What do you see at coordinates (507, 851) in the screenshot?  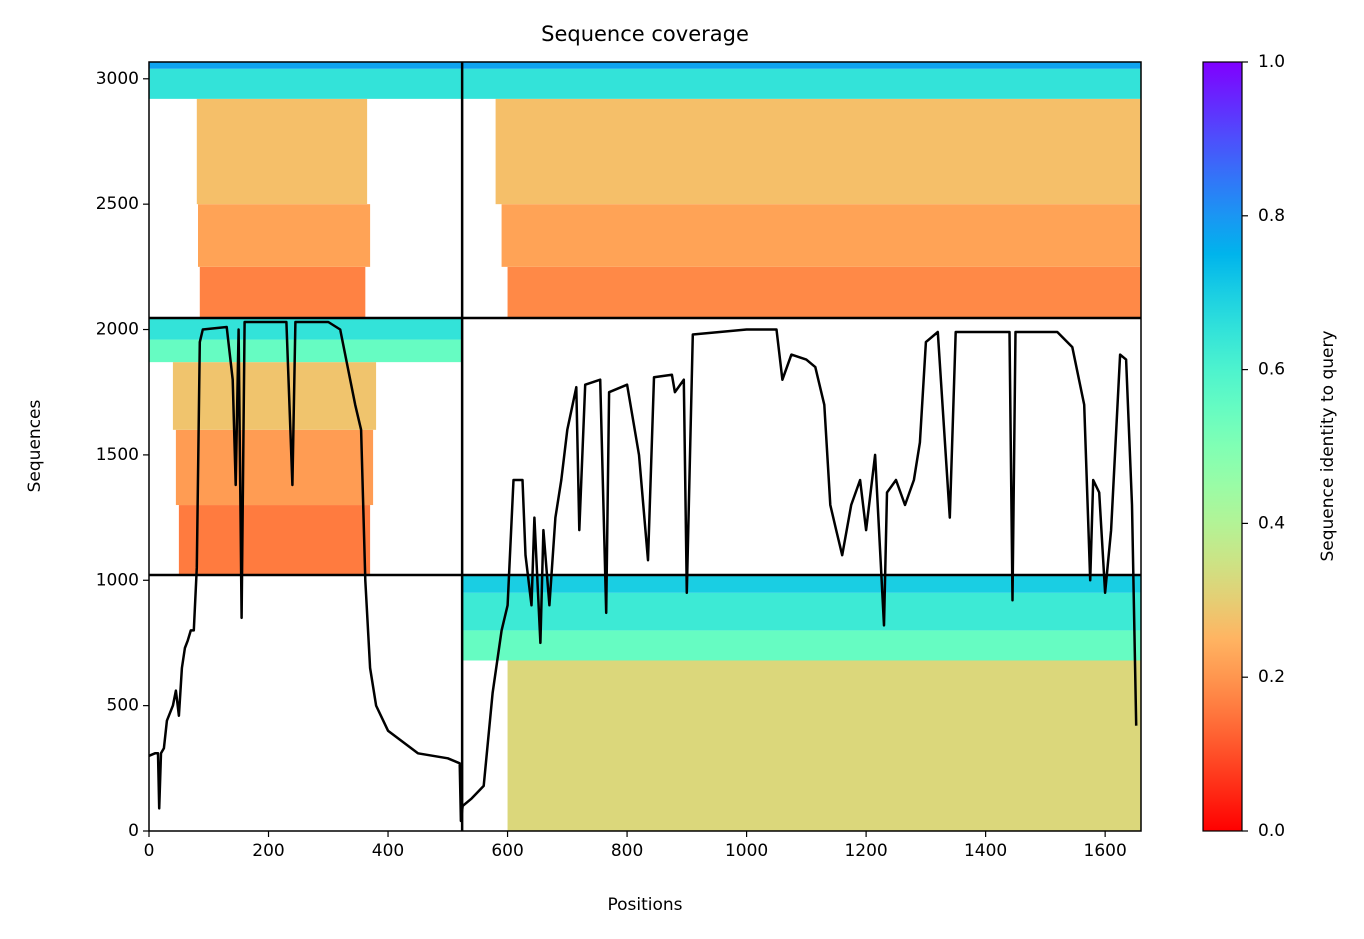 I see `x-tick-label: 600` at bounding box center [507, 851].